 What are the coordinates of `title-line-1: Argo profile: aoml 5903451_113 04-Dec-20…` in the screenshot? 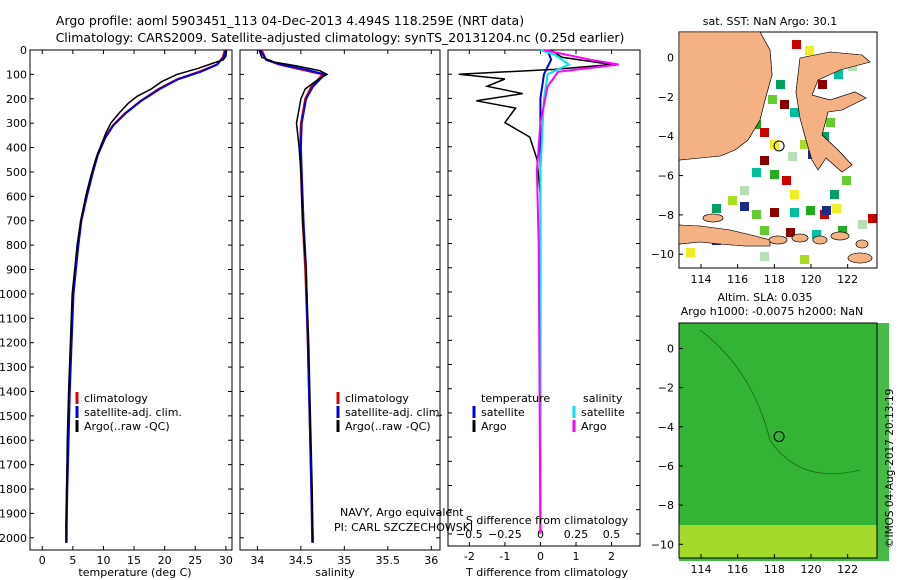 It's located at (290, 20).